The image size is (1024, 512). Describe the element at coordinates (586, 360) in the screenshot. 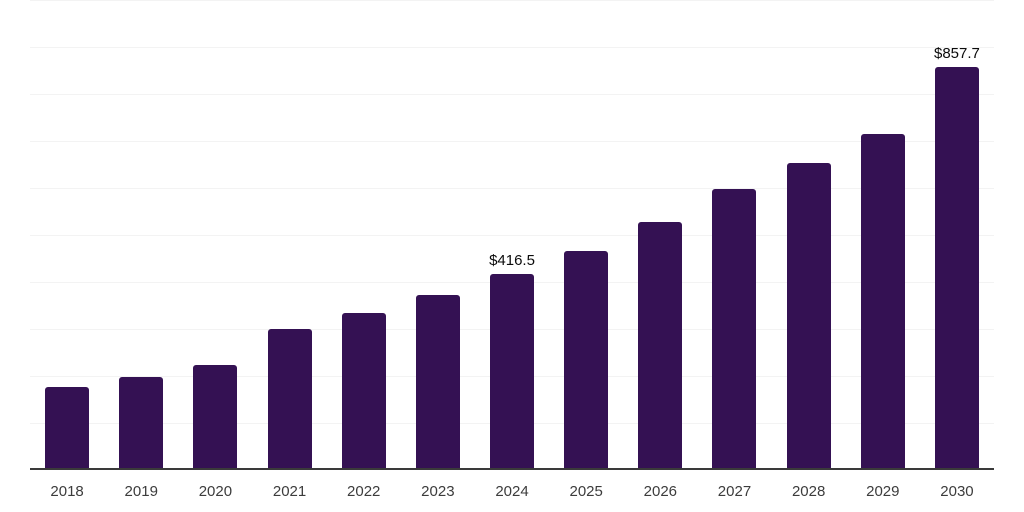

I see `bar-2025` at that location.